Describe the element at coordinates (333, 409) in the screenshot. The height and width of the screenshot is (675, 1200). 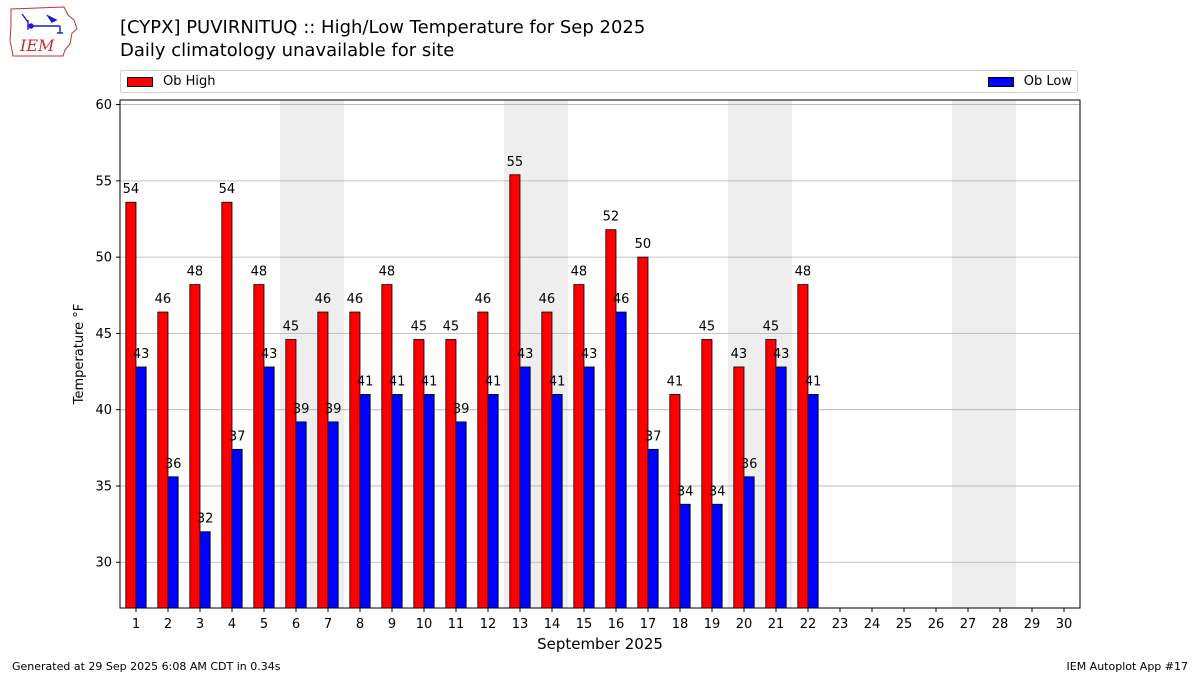
I see `data-label-low-7: 39` at that location.